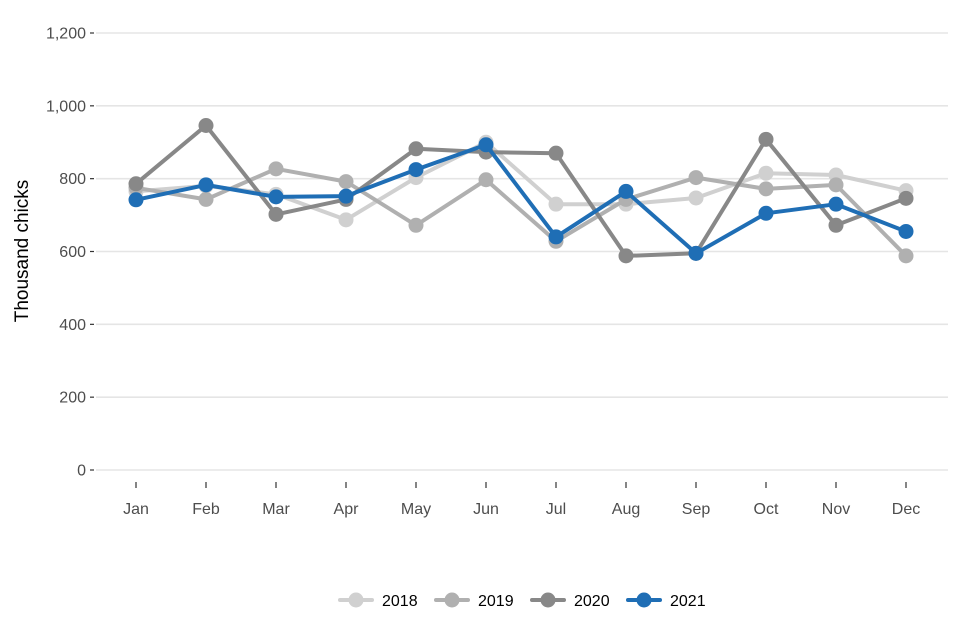 This screenshot has width=960, height=640. I want to click on y-tick-label: 1,200, so click(66, 34).